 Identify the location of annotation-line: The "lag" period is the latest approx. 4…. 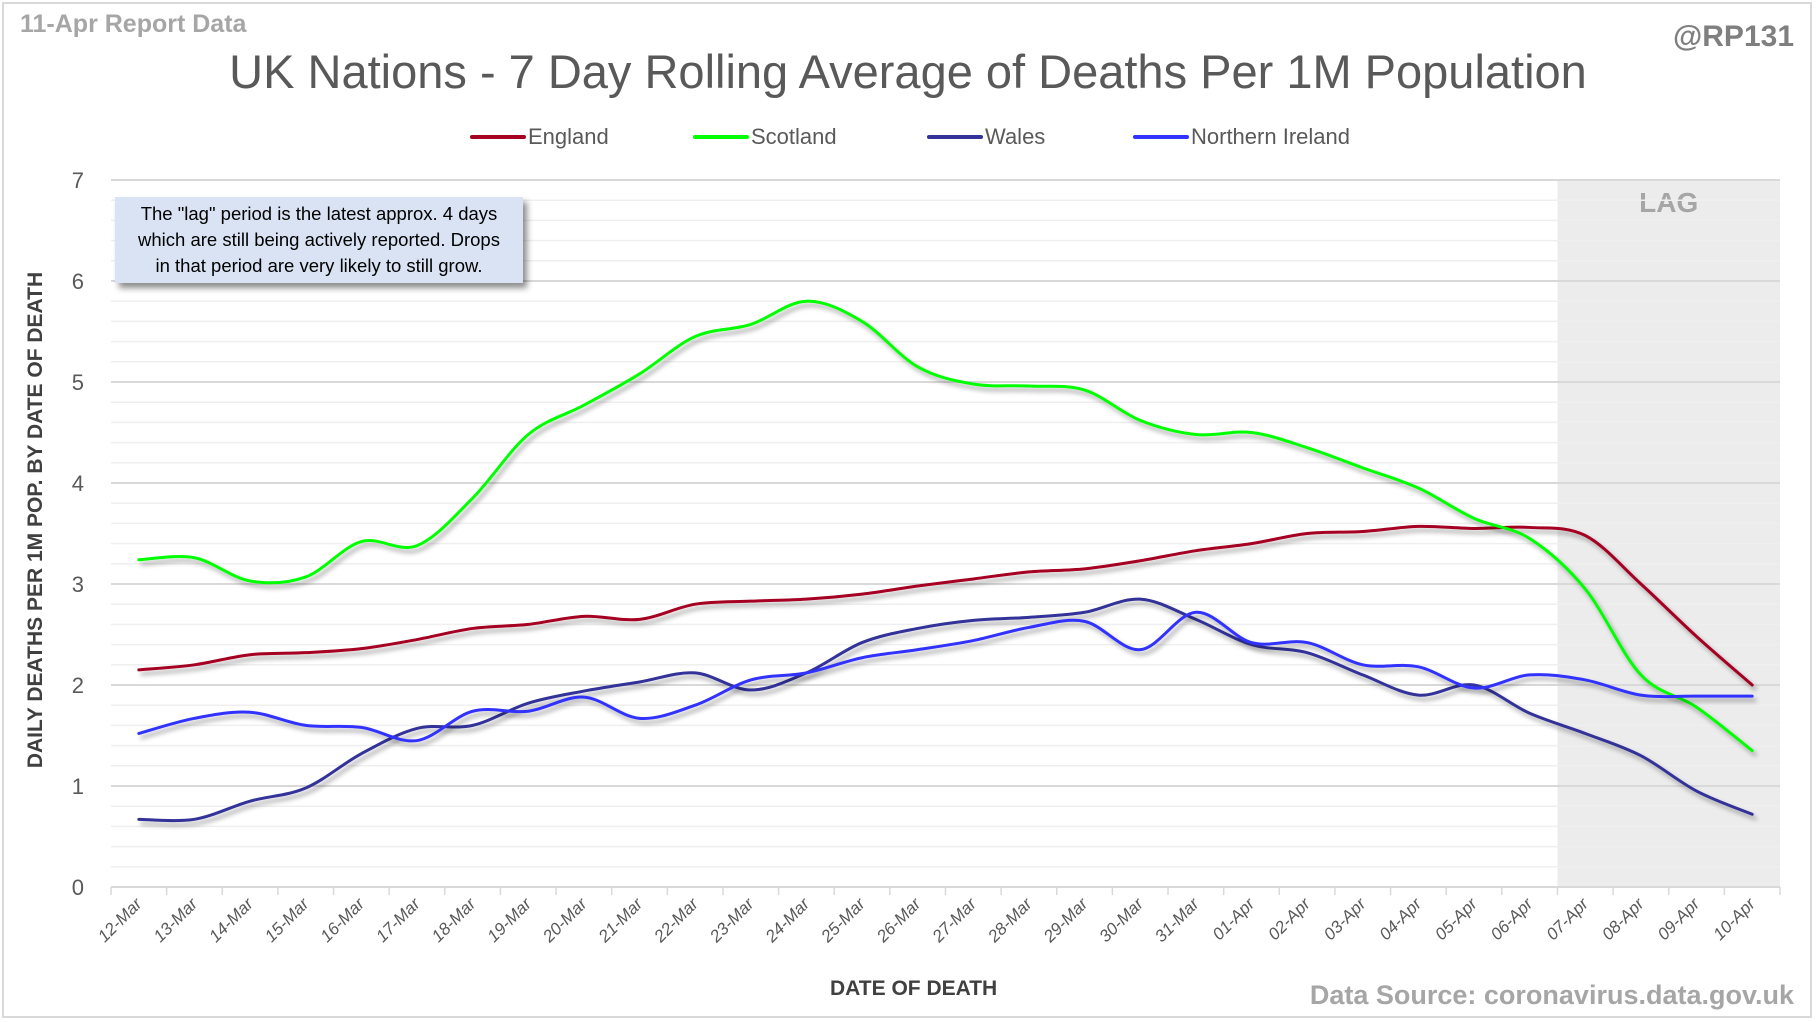
(319, 213).